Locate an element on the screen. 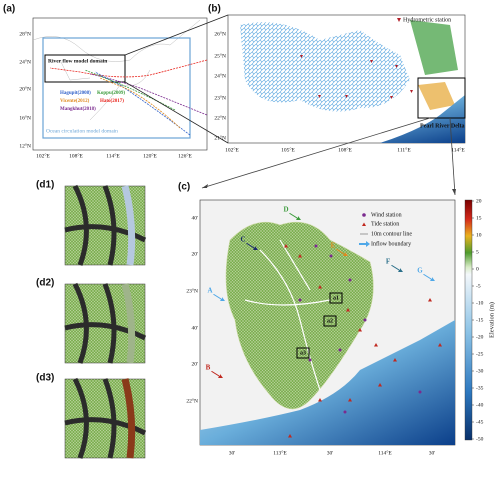  lat-label: 20°N is located at coordinates (25, 88).